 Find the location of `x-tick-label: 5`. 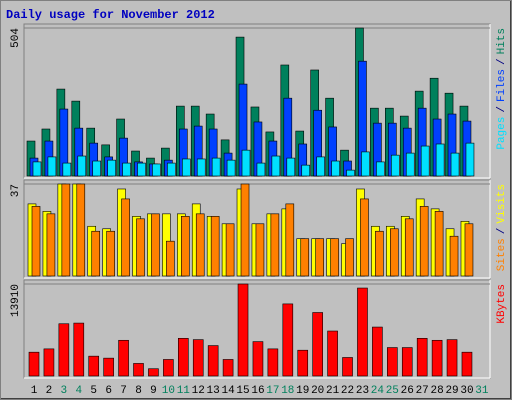

x-tick-label: 5 is located at coordinates (93, 391).